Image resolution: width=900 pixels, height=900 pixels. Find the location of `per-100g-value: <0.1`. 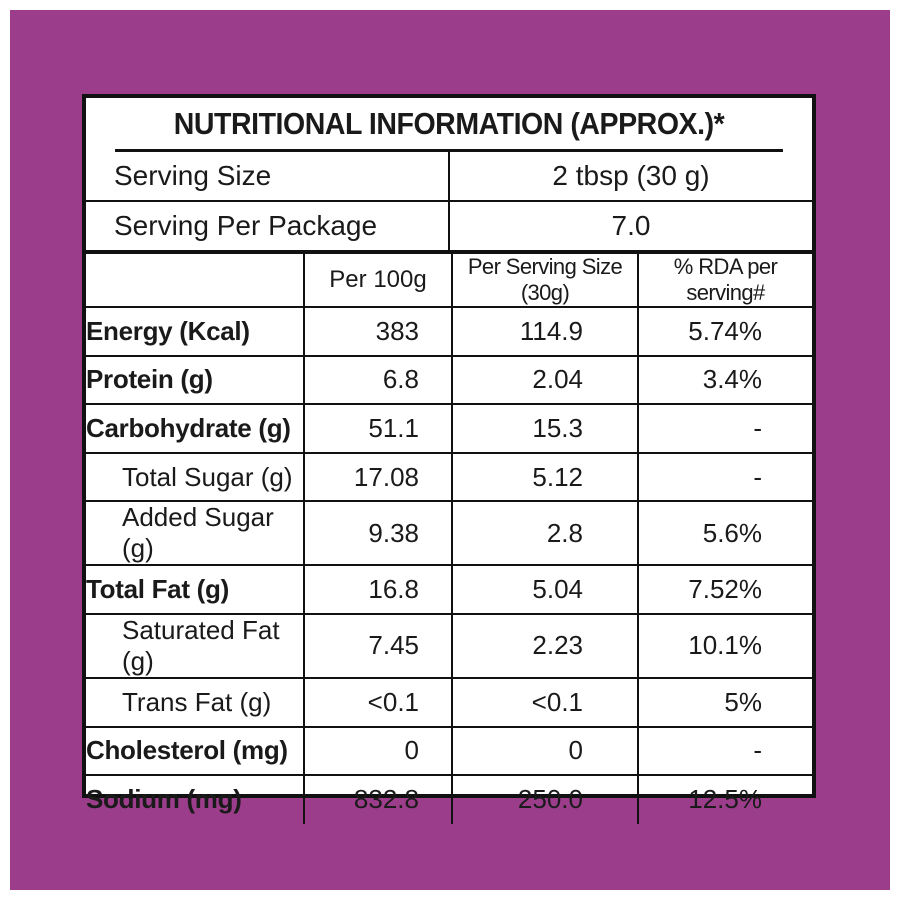

per-100g-value: <0.1 is located at coordinates (378, 702).